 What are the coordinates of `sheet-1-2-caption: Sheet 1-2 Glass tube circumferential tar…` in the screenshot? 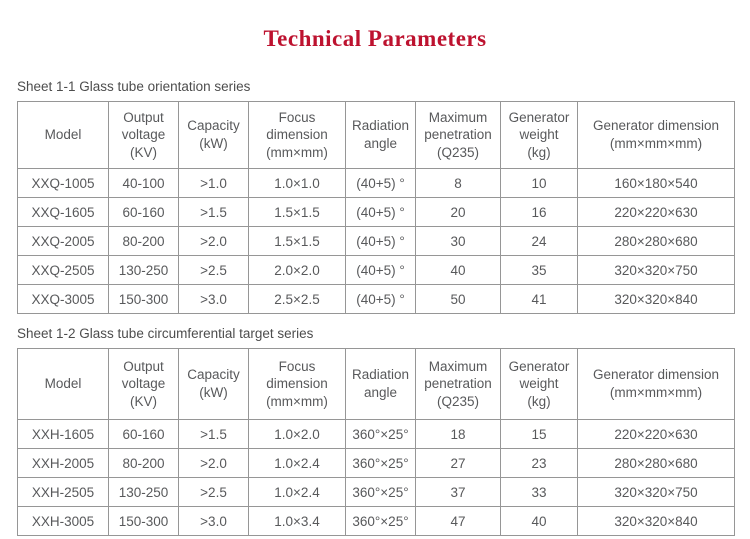 It's located at (165, 333).